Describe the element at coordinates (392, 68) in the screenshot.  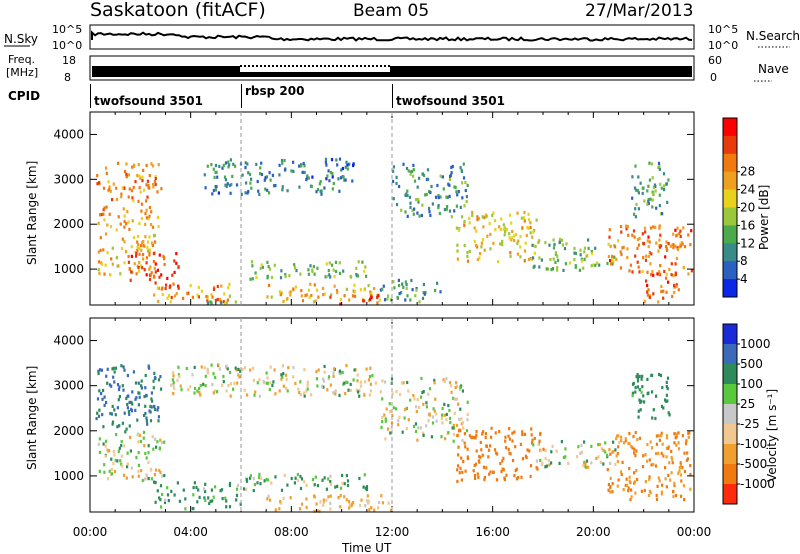
I see `freq-frame` at that location.